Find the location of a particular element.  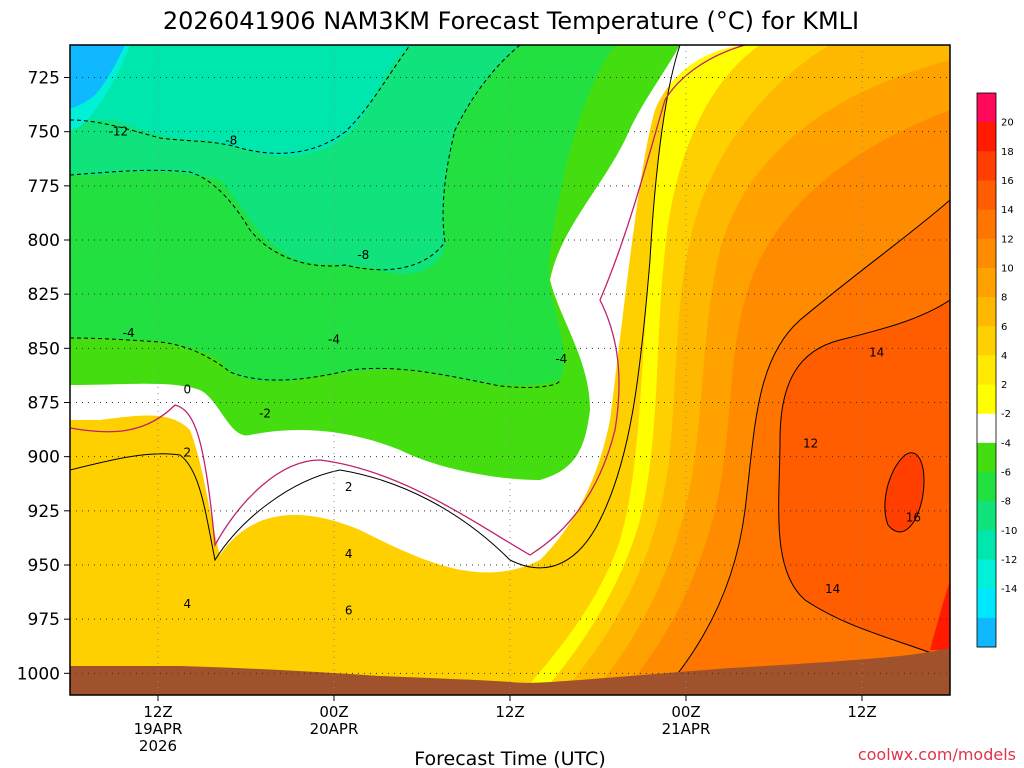

colorbar: 20 18 16 14 12 10 8 6 4 2 -2 -4 -6 -8 -10 -12 -14 is located at coordinates (996, 370).